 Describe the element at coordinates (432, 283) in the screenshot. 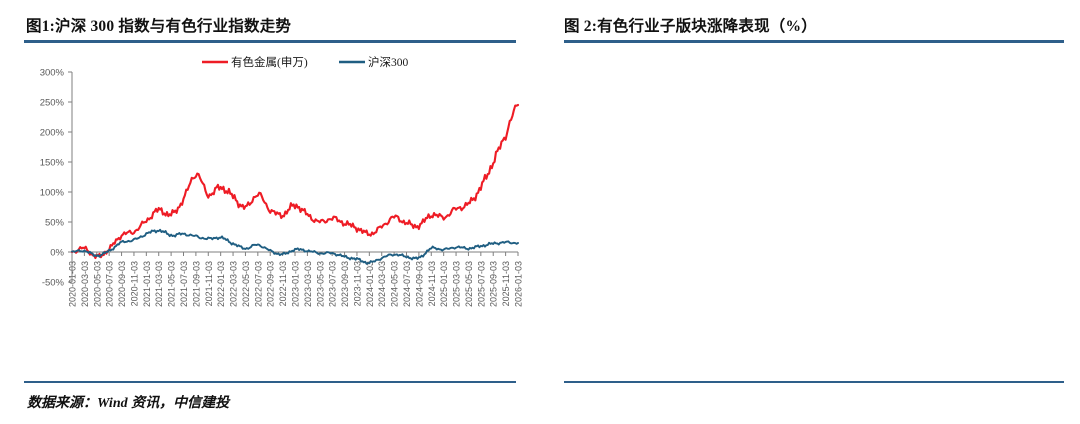

I see `svg-text: 2024-11-03` at that location.